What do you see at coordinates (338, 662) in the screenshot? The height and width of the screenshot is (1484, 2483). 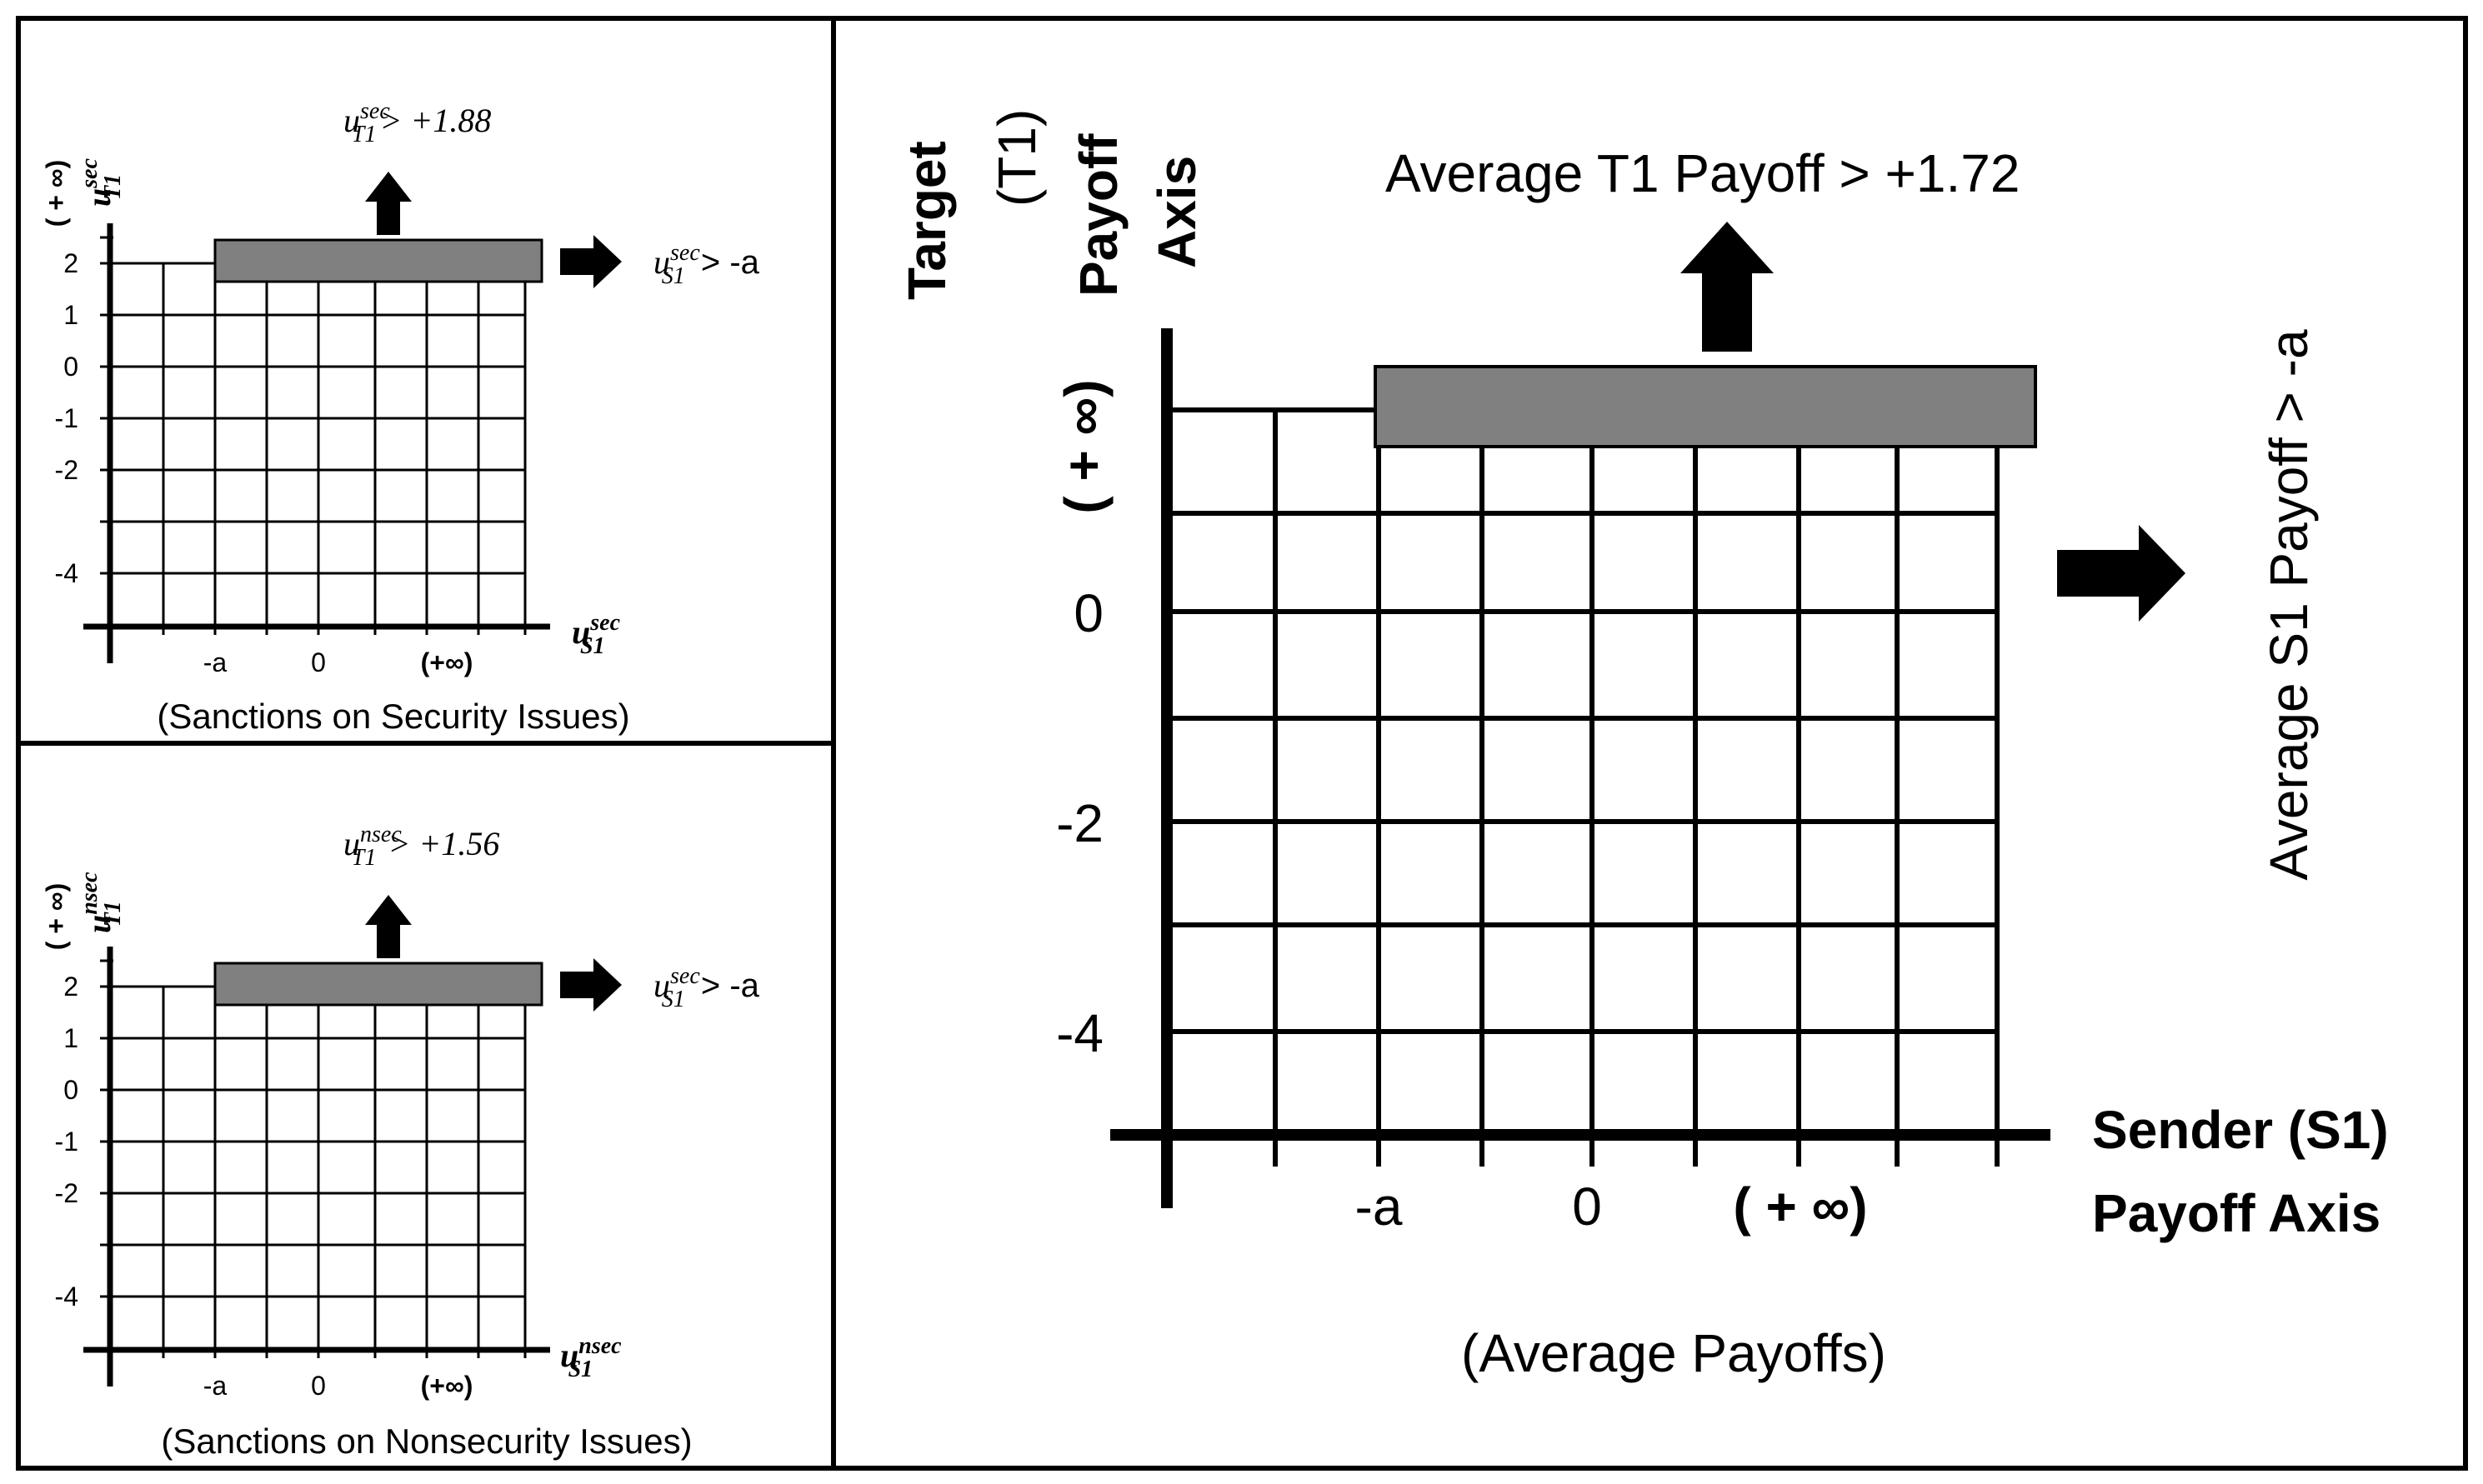 I see `security-x-tick-labels: -a 0 (+∞)` at bounding box center [338, 662].